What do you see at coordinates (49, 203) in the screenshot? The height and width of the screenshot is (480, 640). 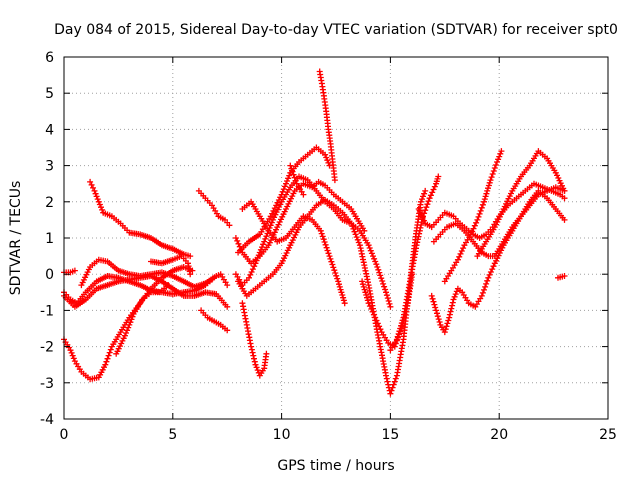 I see `y-tick-label: 2` at bounding box center [49, 203].